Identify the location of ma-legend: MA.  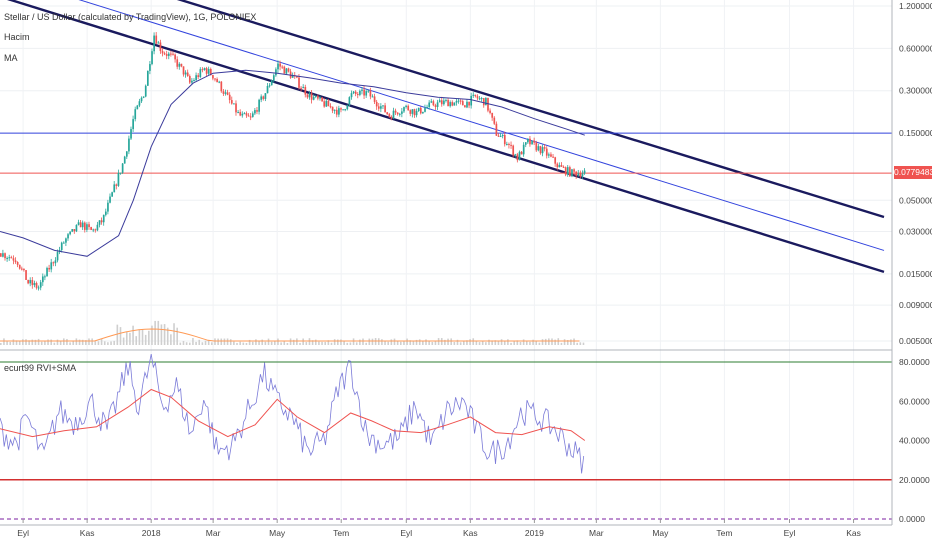
(11, 58).